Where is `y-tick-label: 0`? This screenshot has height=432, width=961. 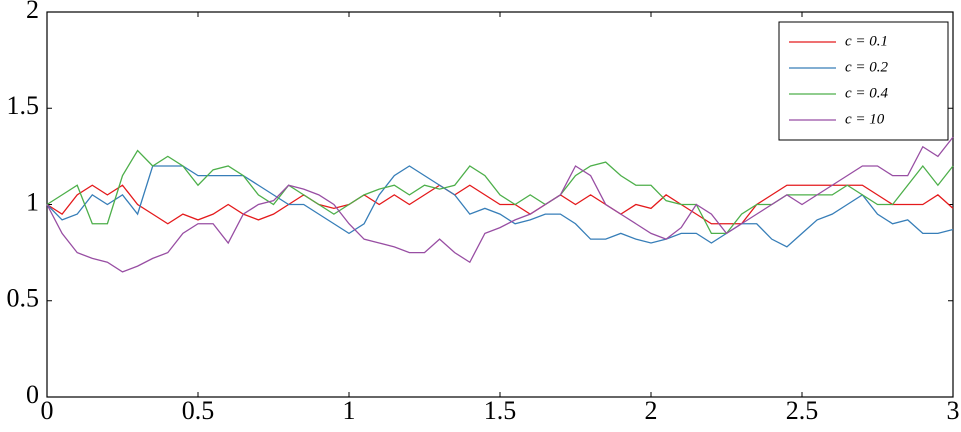 y-tick-label: 0 is located at coordinates (32, 394).